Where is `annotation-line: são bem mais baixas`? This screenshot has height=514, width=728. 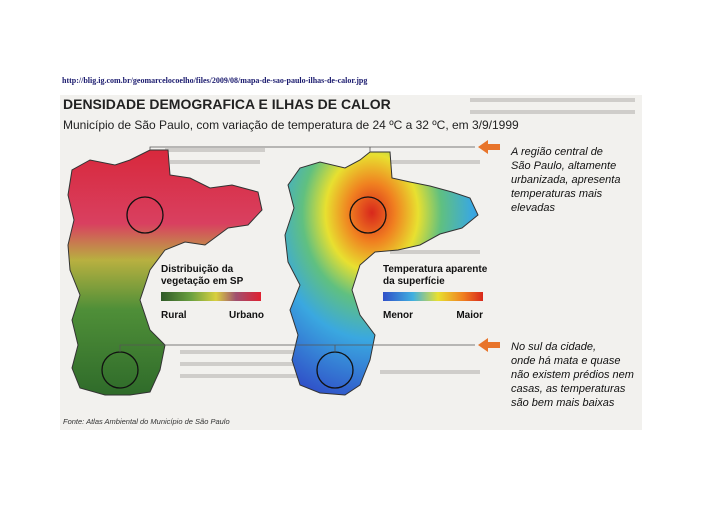 annotation-line: são bem mais baixas is located at coordinates (563, 403).